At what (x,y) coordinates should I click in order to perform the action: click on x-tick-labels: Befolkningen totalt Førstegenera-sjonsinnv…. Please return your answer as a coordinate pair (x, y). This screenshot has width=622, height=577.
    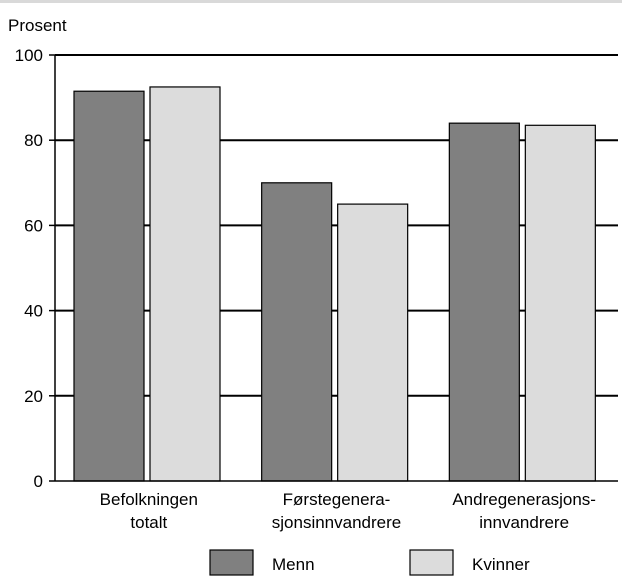
    Looking at the image, I should click on (348, 511).